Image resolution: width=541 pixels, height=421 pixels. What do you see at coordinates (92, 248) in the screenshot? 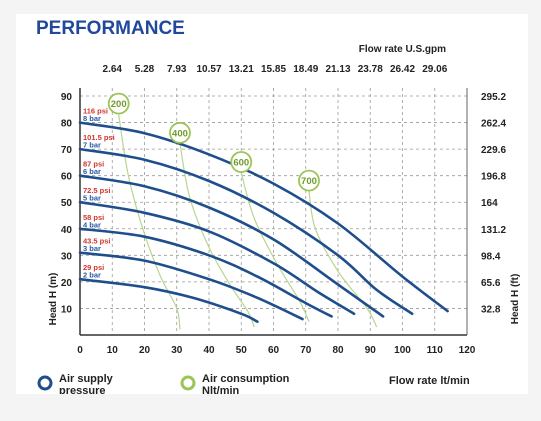
I see `pressure-bar-label: 3 bar` at bounding box center [92, 248].